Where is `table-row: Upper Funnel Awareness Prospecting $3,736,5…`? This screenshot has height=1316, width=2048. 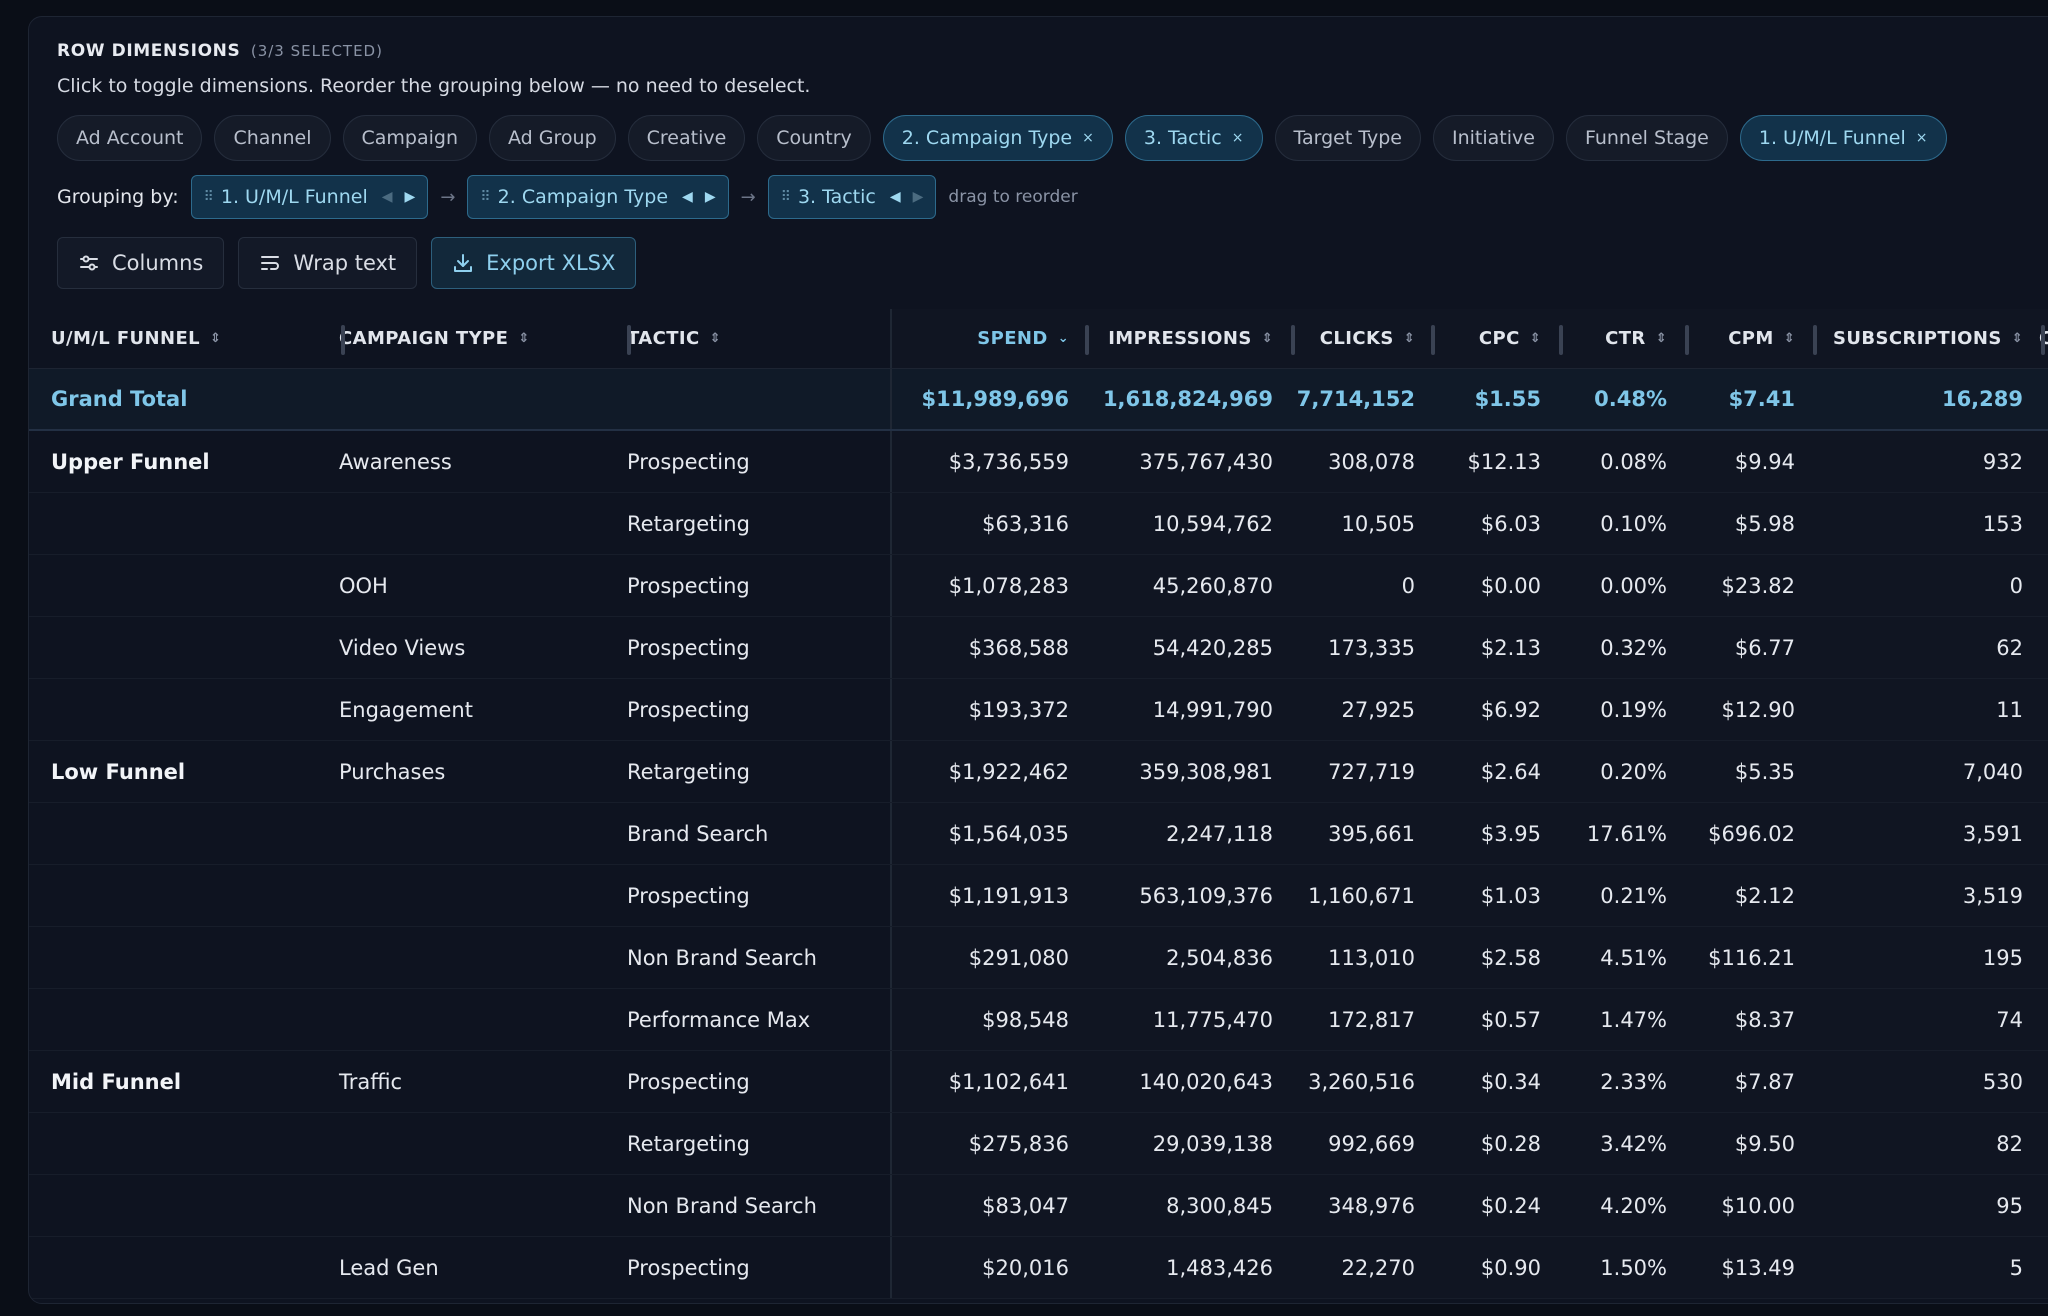
table-row: Upper Funnel Awareness Prospecting $3,736,5… is located at coordinates (1038, 462).